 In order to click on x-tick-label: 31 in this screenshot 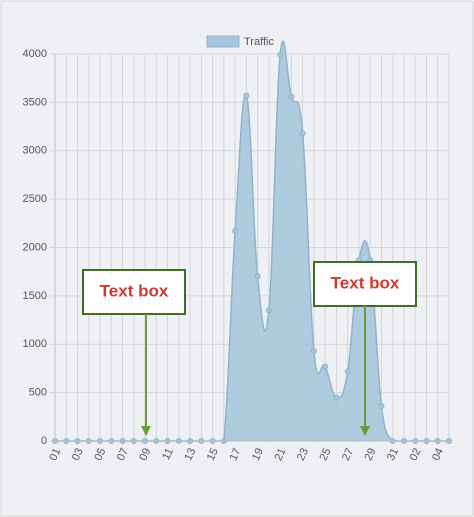, I will do `click(393, 454)`.